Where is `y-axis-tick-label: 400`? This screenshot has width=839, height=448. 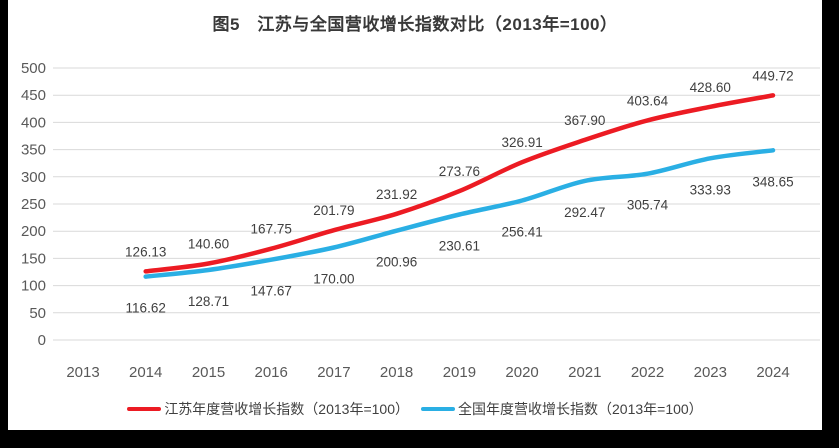
y-axis-tick-label: 400 is located at coordinates (33, 122).